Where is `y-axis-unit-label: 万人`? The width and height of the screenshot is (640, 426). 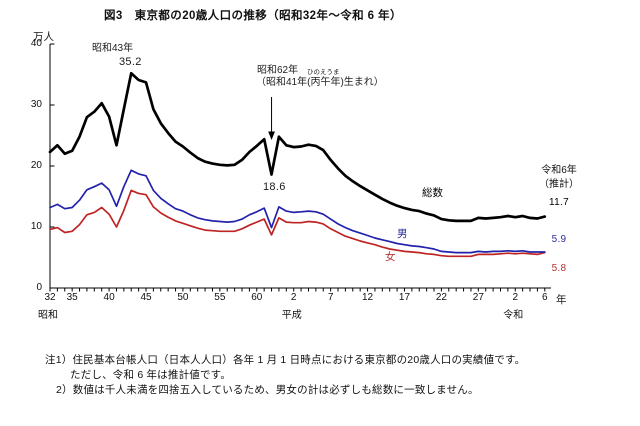 y-axis-unit-label: 万人 is located at coordinates (43, 37).